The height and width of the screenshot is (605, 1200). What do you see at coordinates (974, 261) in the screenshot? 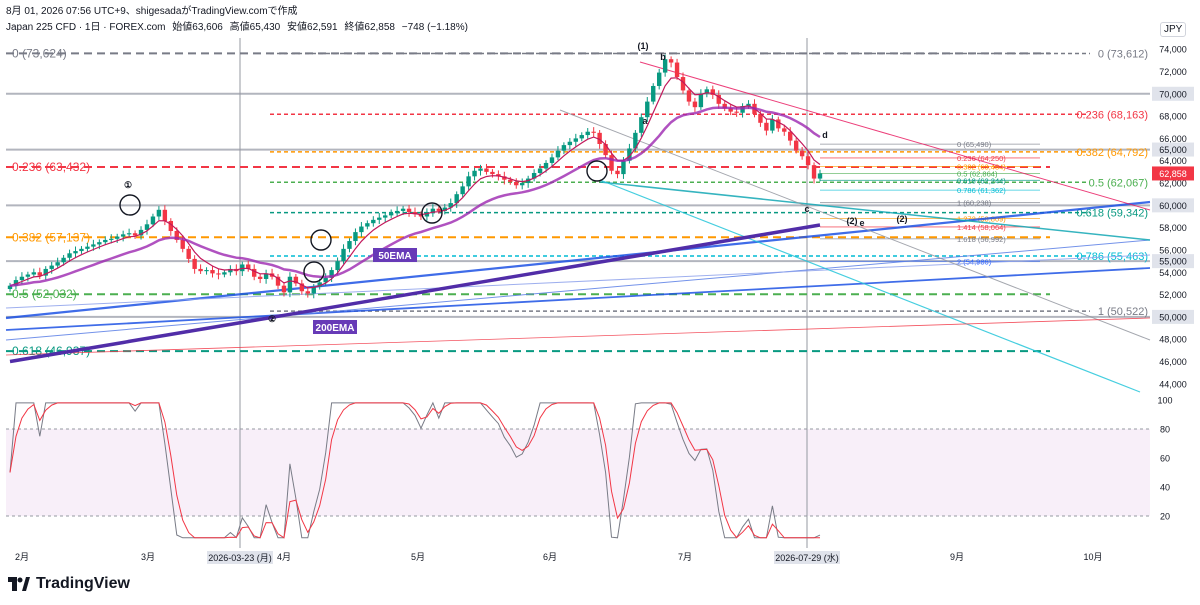
I see `fib-small-label: 2 (54,986)` at bounding box center [974, 261].